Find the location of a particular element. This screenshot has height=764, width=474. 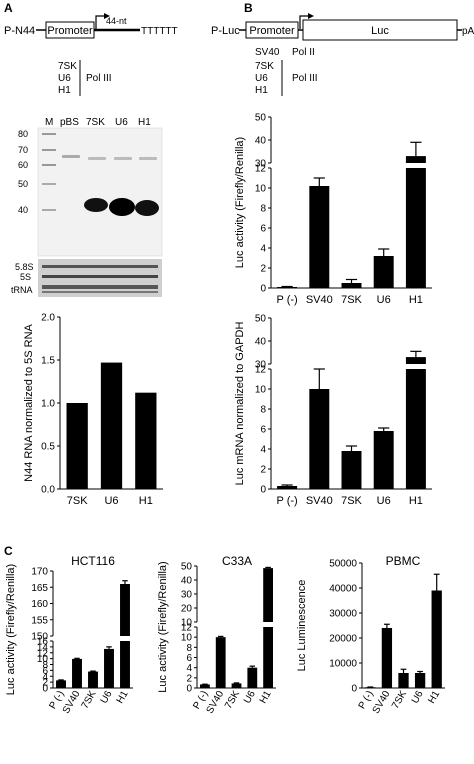

promoter-b-u6: U6 is located at coordinates (261, 78).